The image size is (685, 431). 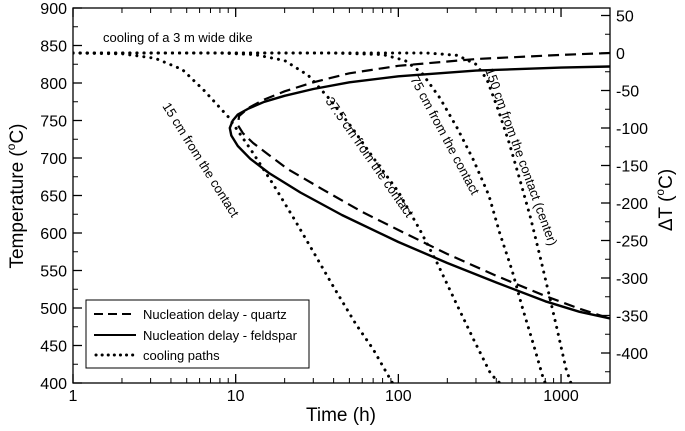 I want to click on y2-tick-label: -300, so click(x=632, y=279).